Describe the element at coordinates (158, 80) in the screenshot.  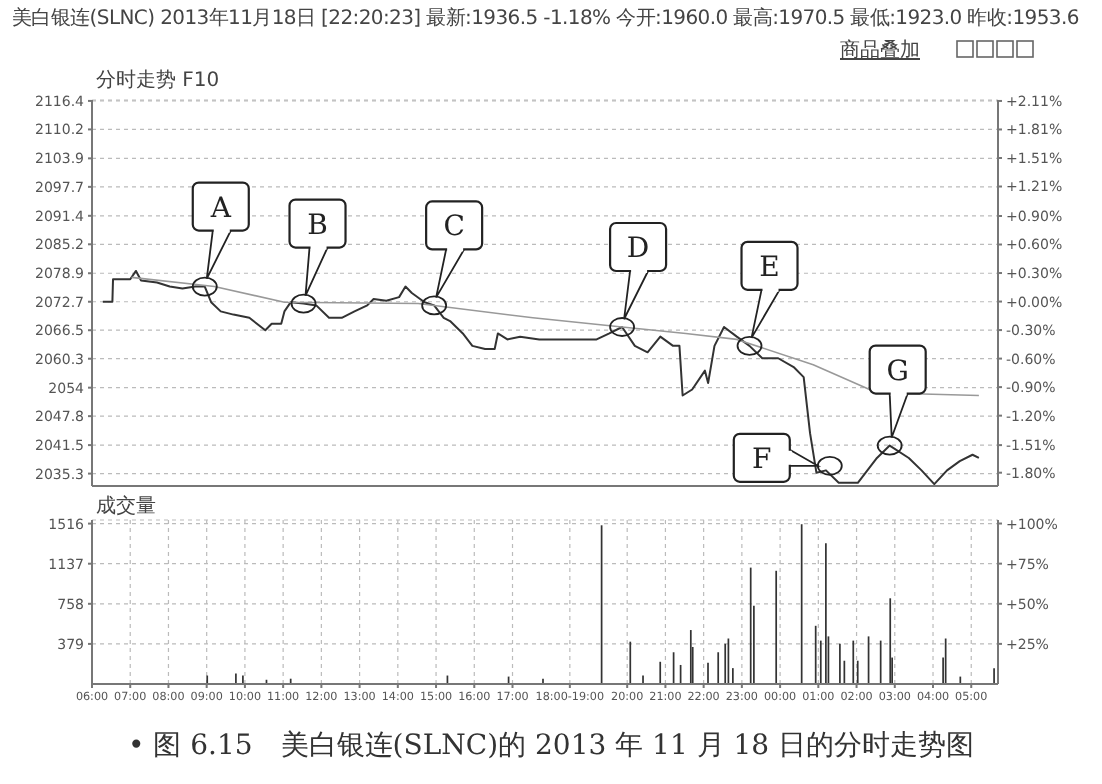
I see `chart-subtitle: 分时走势 F10` at that location.